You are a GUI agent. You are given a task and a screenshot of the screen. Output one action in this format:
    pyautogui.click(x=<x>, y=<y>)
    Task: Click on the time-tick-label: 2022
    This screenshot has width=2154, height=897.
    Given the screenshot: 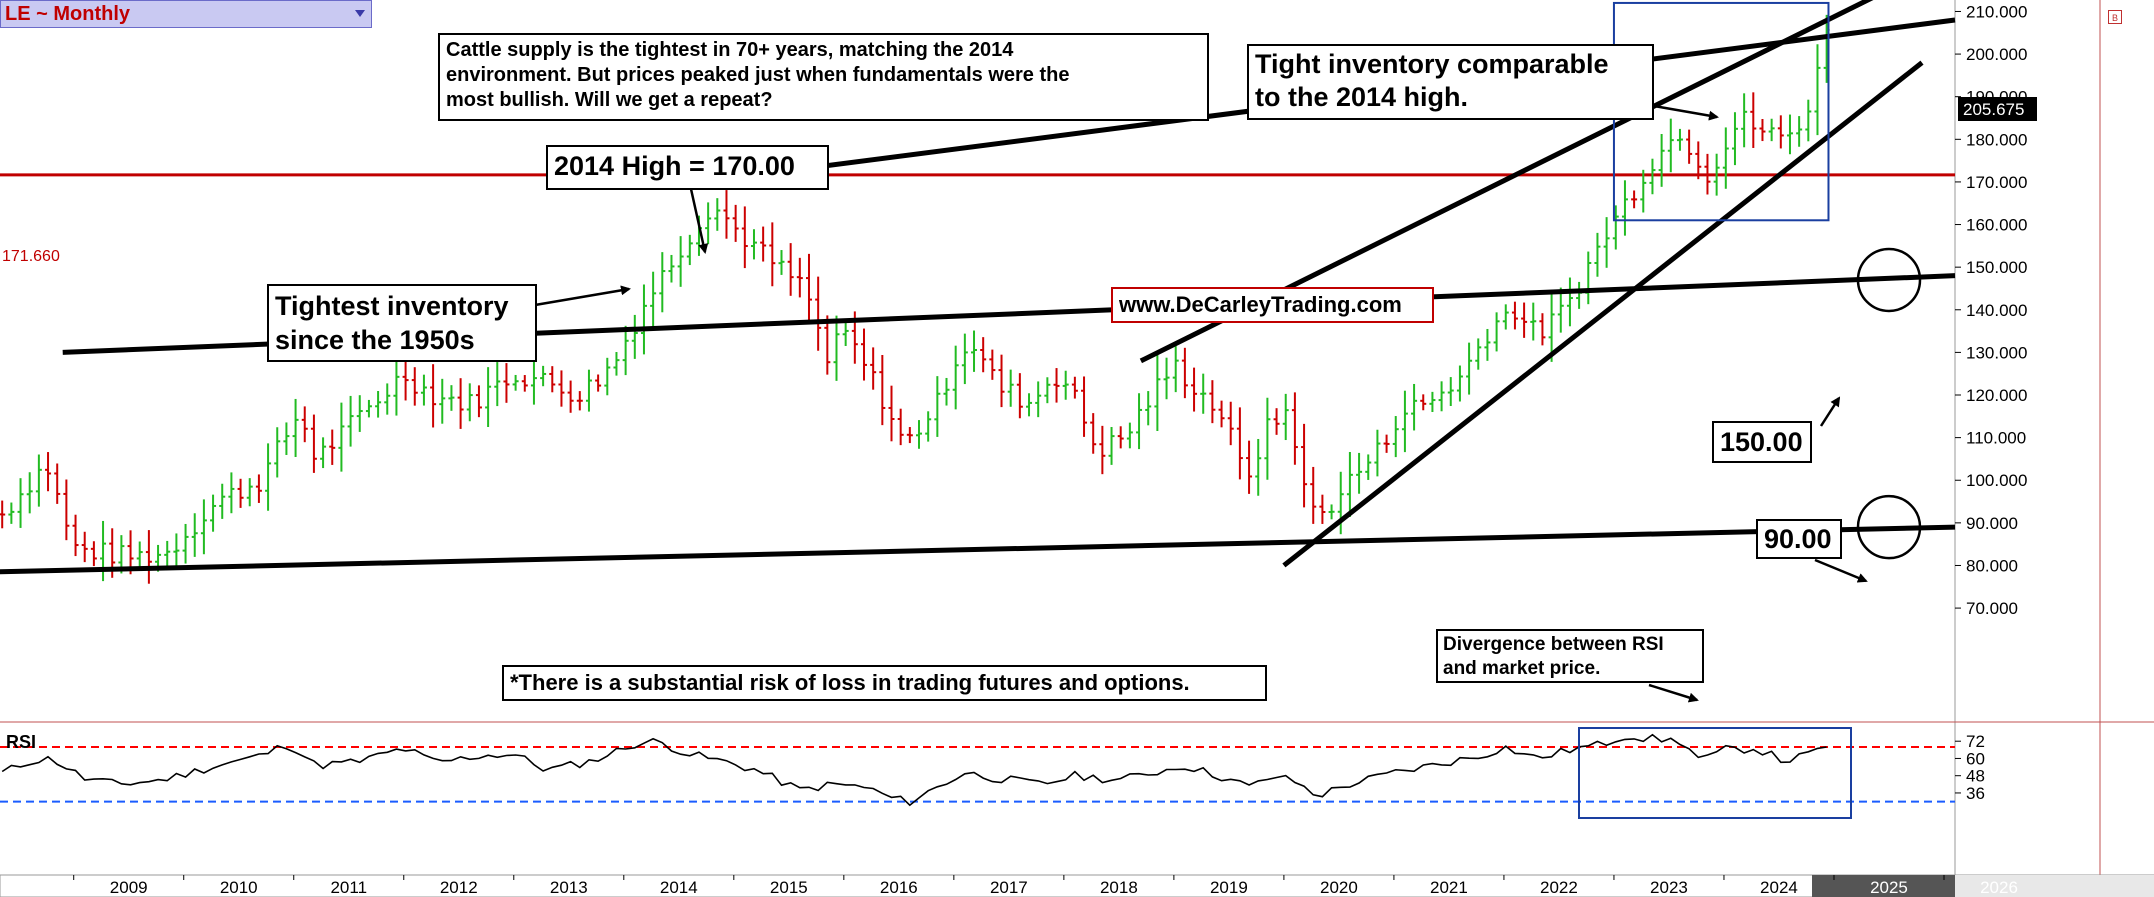 What is the action you would take?
    pyautogui.click(x=1559, y=887)
    